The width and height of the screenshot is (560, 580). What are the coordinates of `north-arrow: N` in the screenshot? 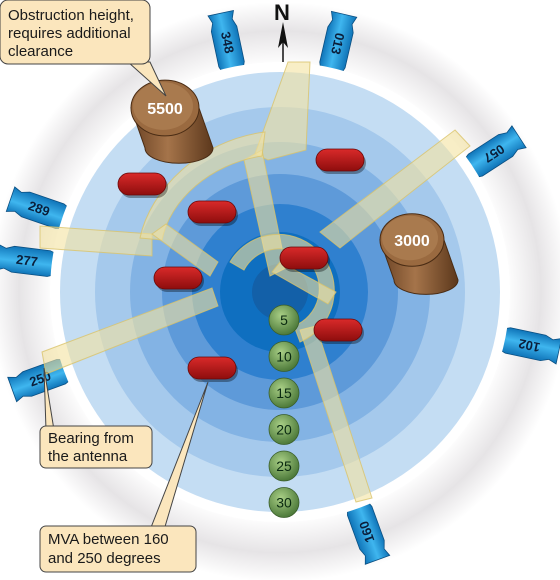 It's located at (282, 31).